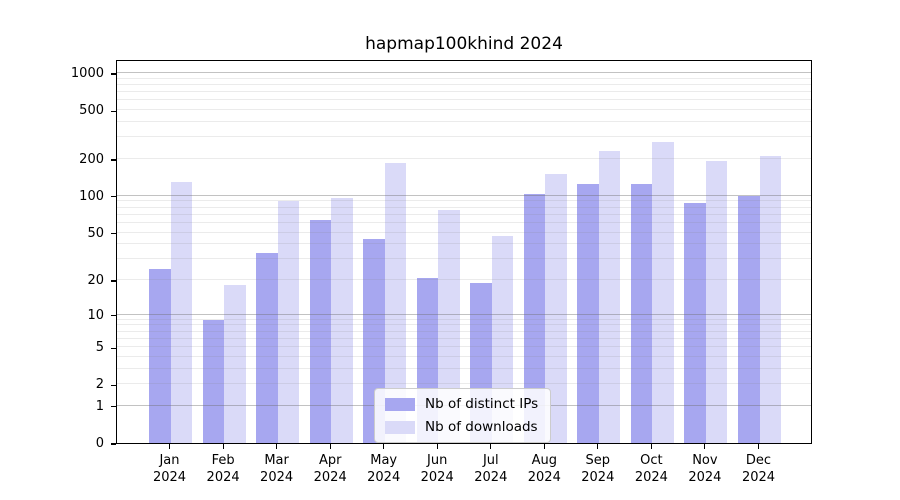 This screenshot has width=900, height=500. Describe the element at coordinates (330, 469) in the screenshot. I see `x-tick-label: Apr 2024` at that location.